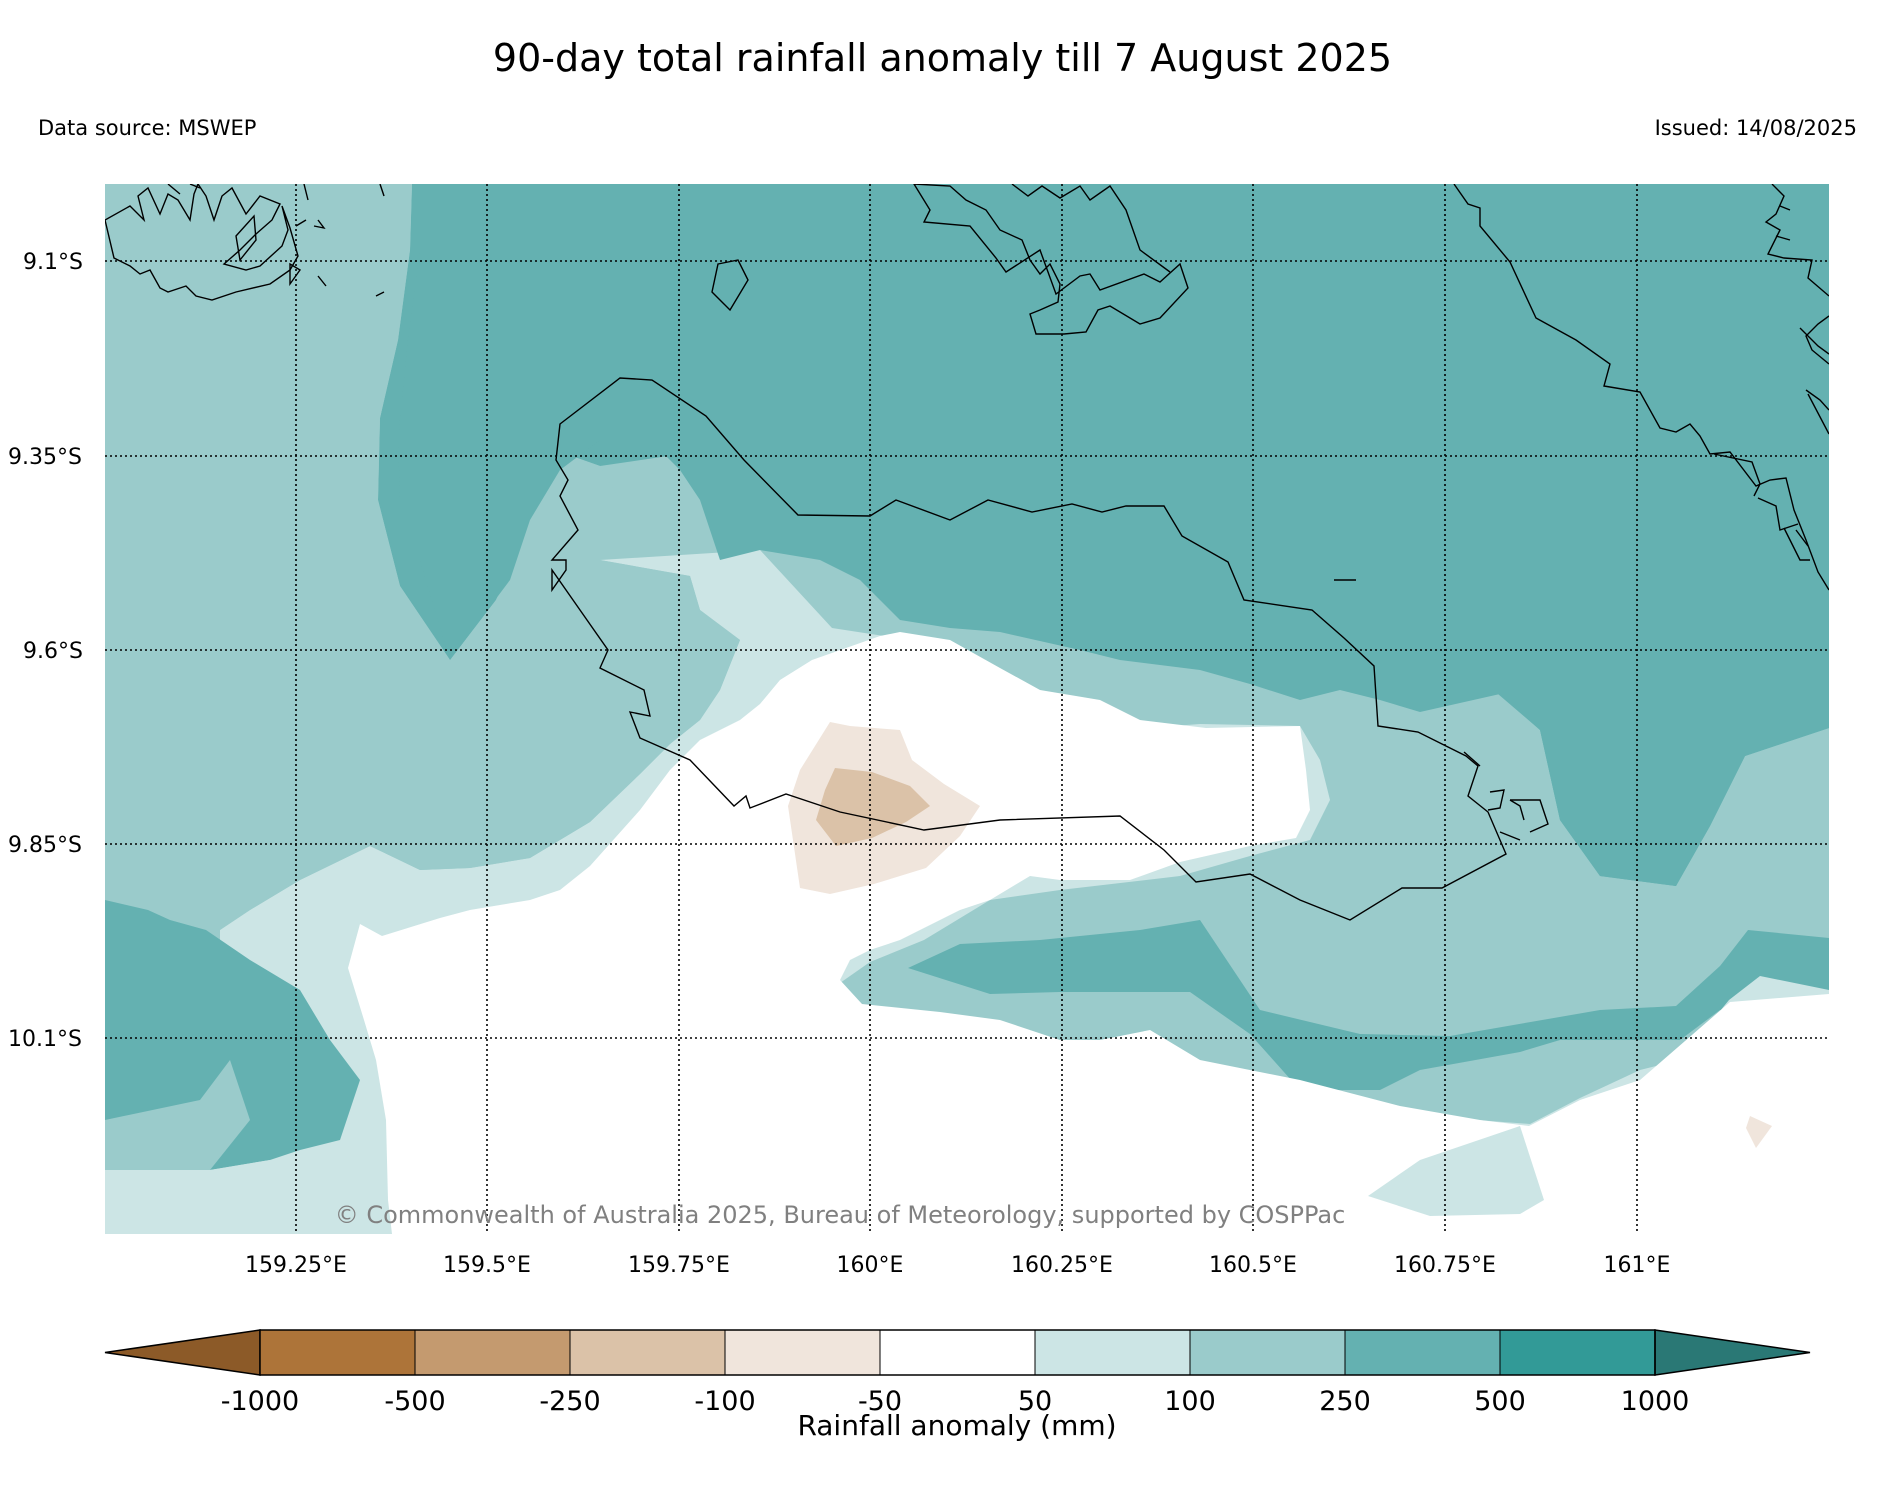  What do you see at coordinates (232, 1035) in the screenshot?
I see `contour-250-500-west` at bounding box center [232, 1035].